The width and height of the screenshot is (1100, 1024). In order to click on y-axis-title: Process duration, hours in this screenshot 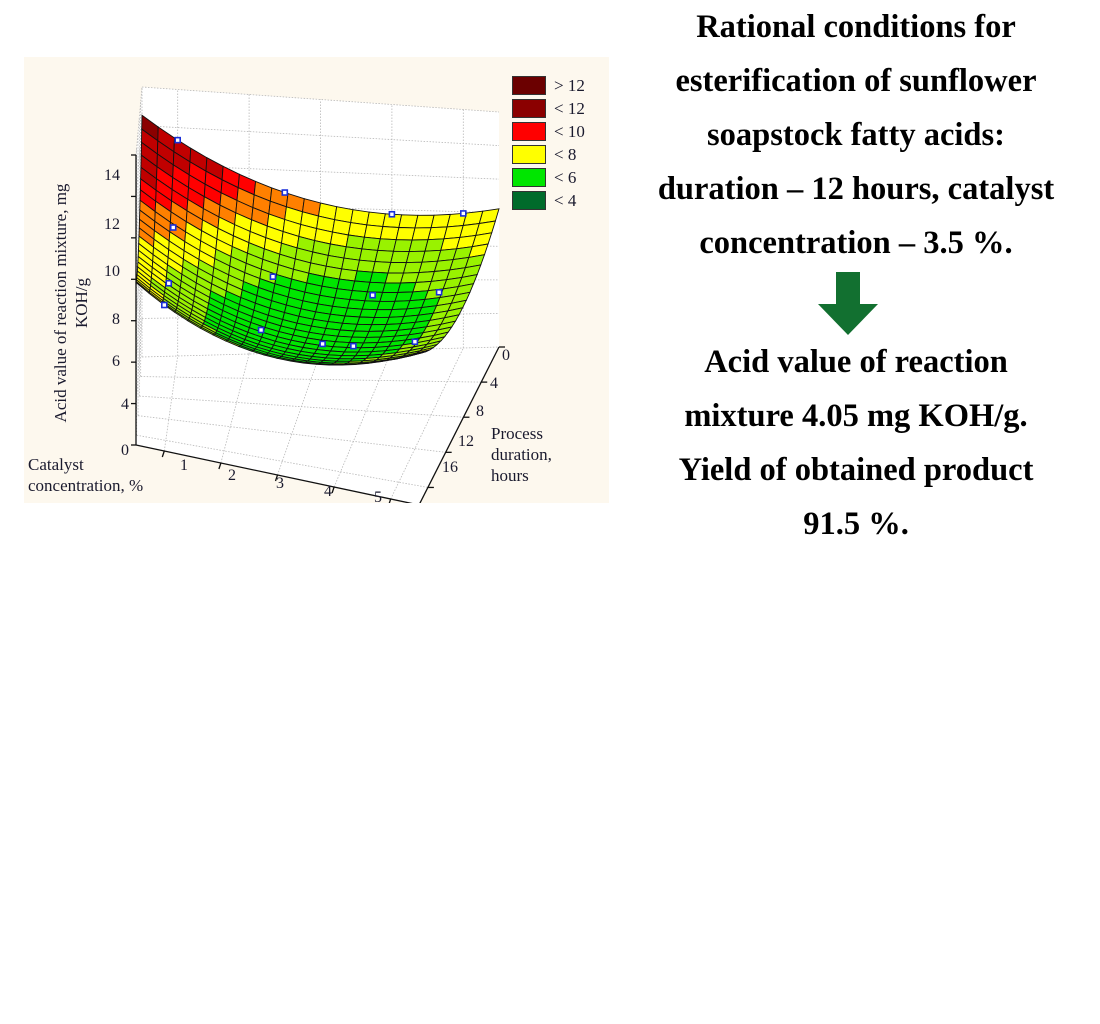, I will do `click(521, 454)`.